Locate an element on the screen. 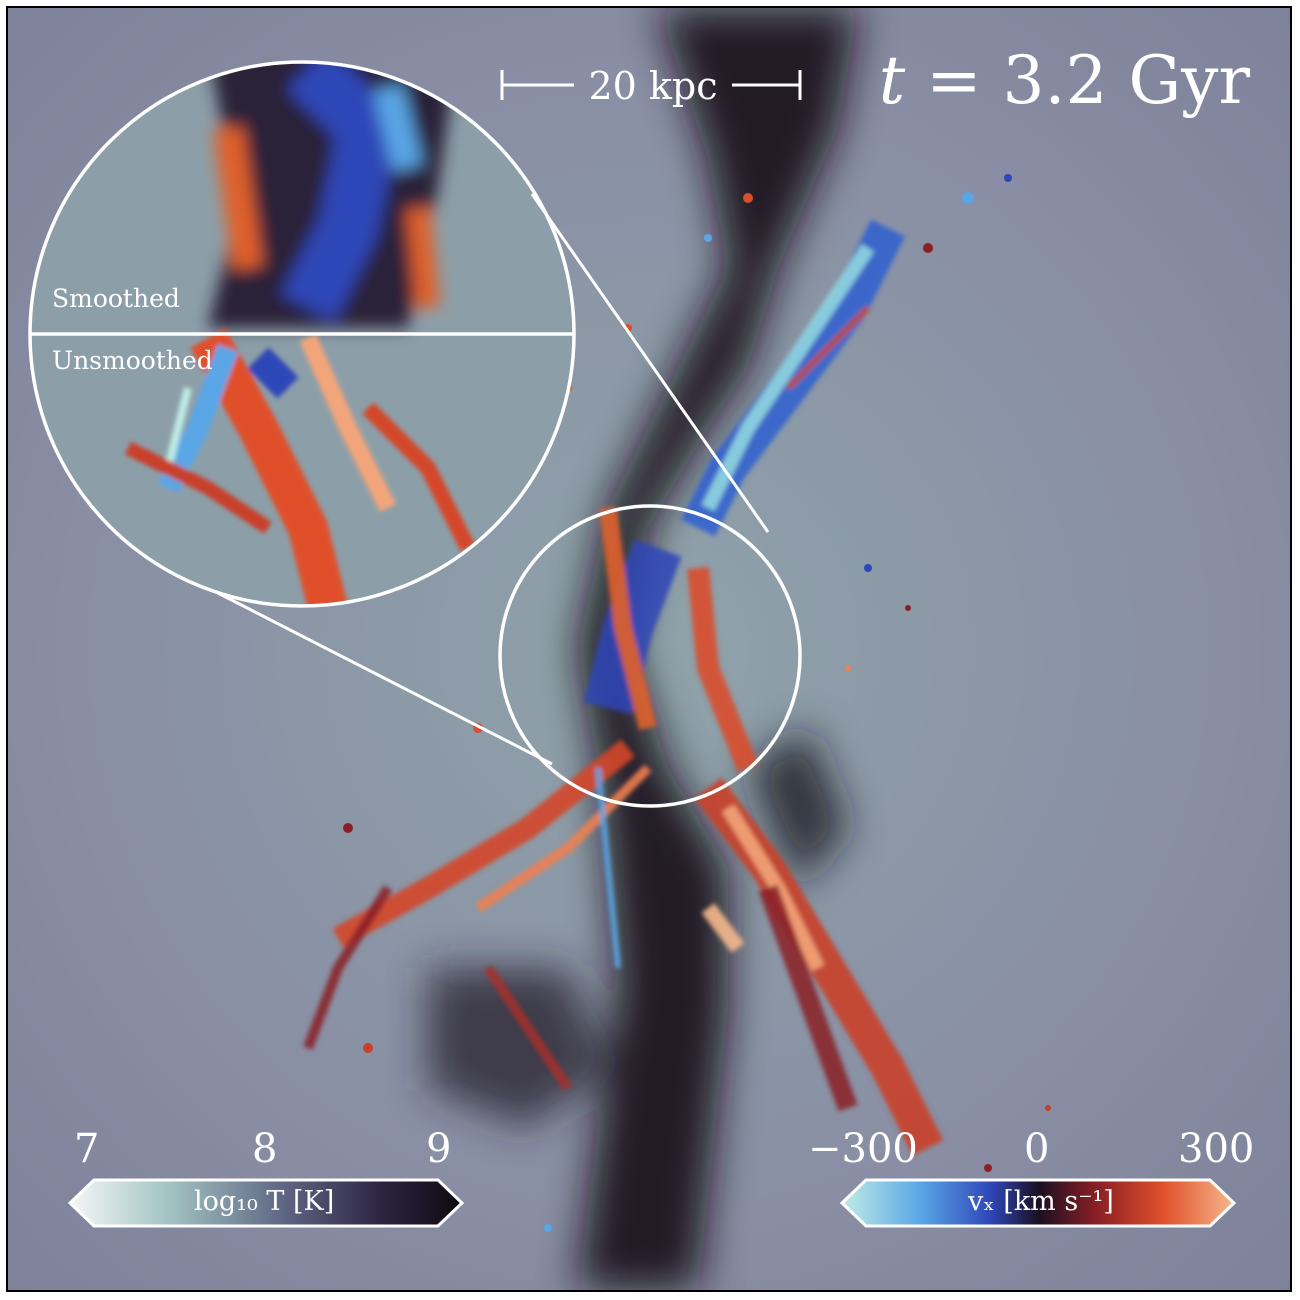 Image resolution: width=1300 pixels, height=1300 pixels. scale-bar is located at coordinates (651, 85).